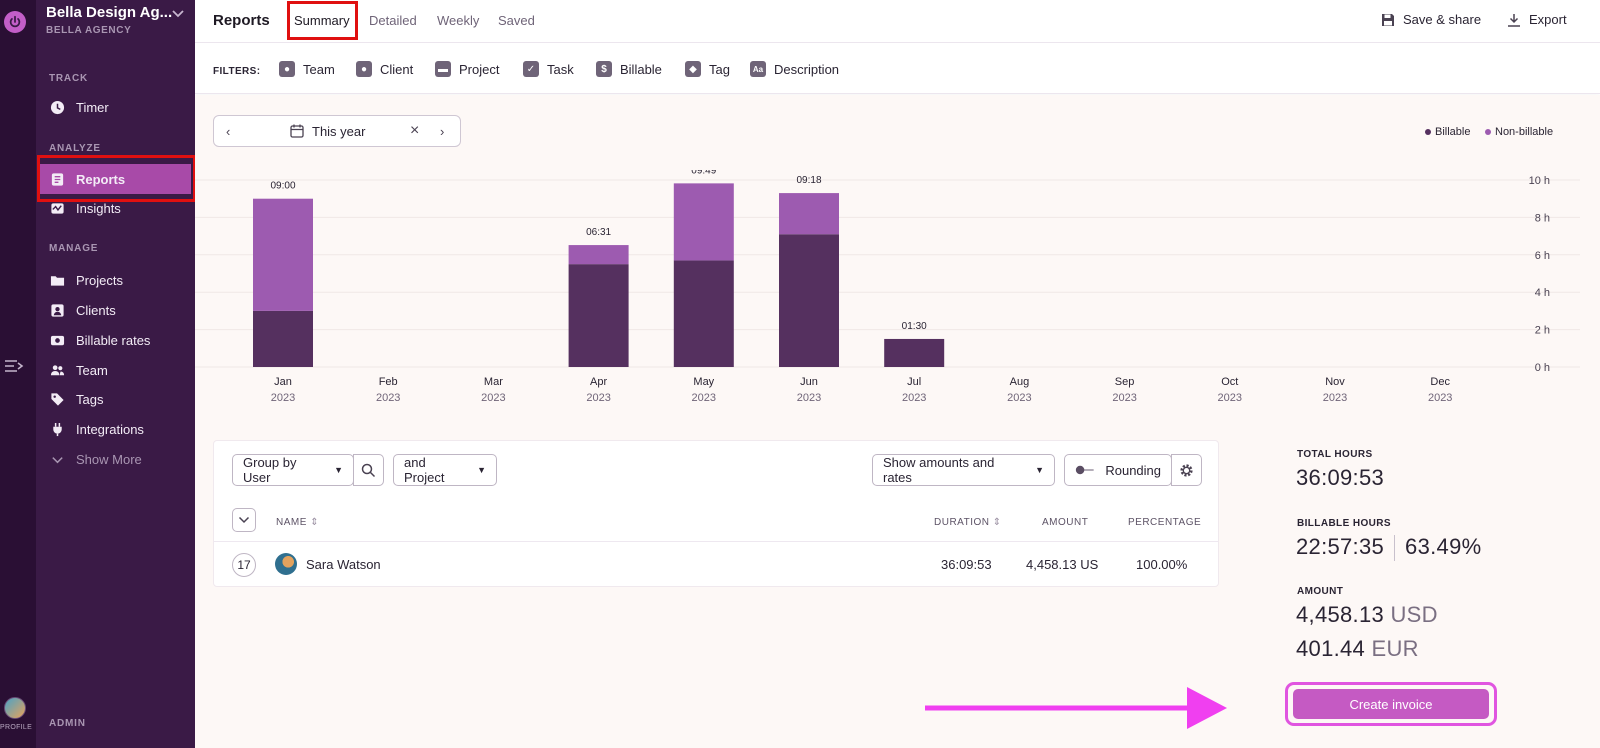  I want to click on x-tick-month: Sep, so click(1125, 382).